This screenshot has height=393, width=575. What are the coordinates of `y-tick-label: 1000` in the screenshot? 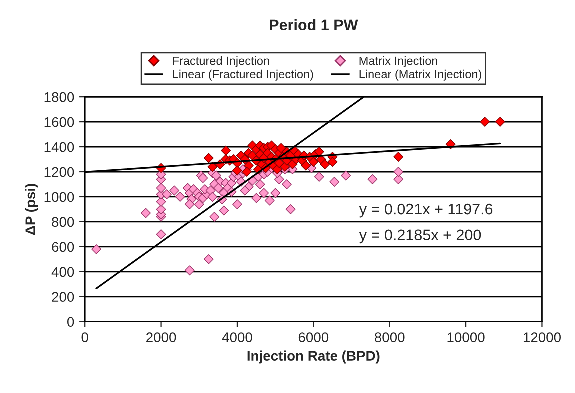 It's located at (59, 197).